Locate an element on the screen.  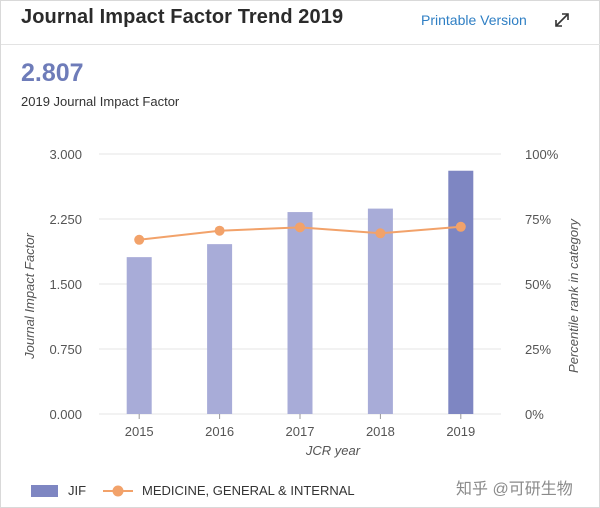
y2-axis-label: Percentile rank in category is located at coordinates (573, 295).